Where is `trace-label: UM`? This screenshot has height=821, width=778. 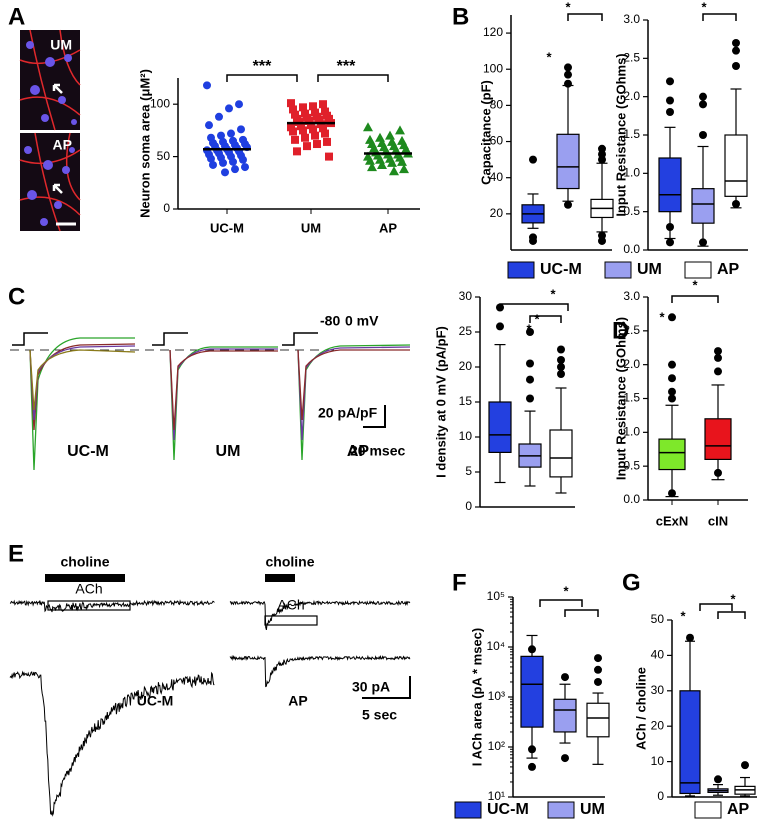 trace-label: UM is located at coordinates (228, 451).